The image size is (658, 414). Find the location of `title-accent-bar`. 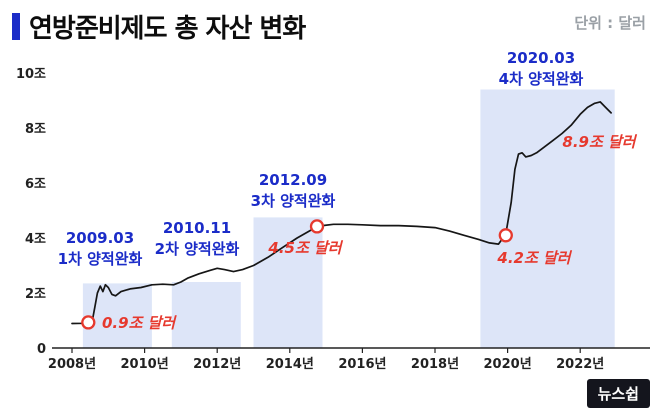

title-accent-bar is located at coordinates (16, 26).